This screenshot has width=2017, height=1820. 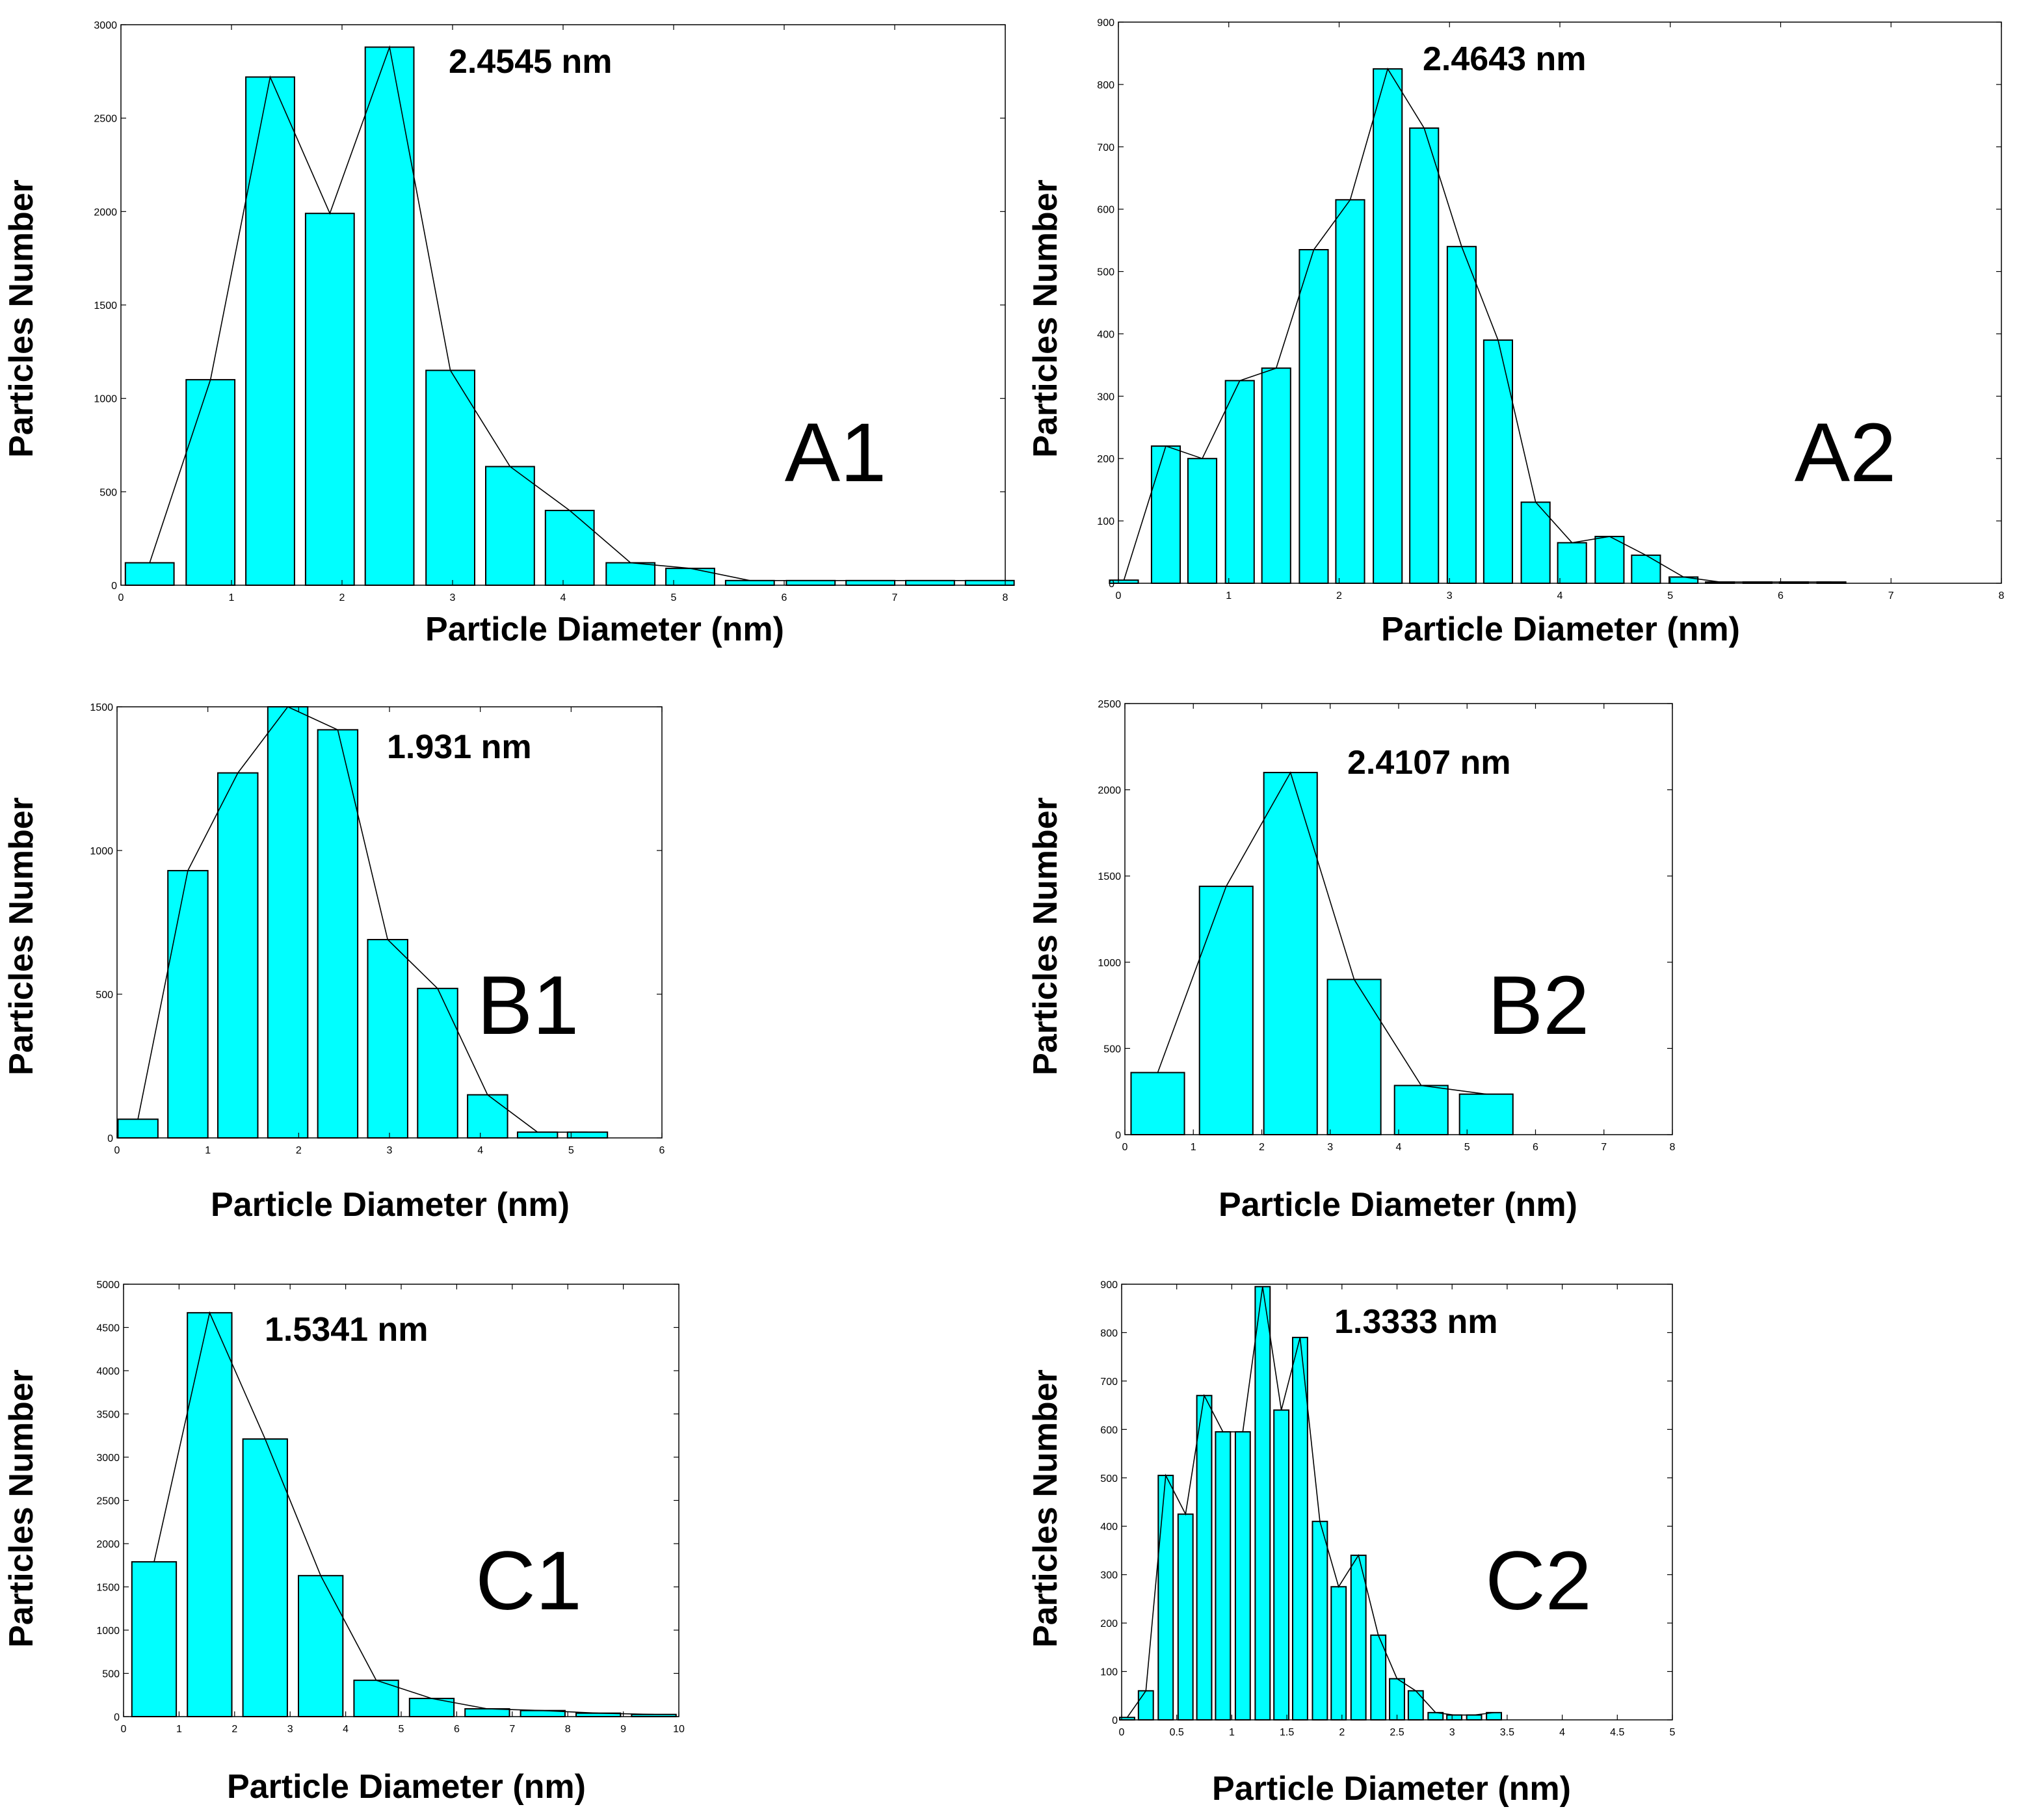 I want to click on x-tick-label: 9, so click(x=623, y=1730).